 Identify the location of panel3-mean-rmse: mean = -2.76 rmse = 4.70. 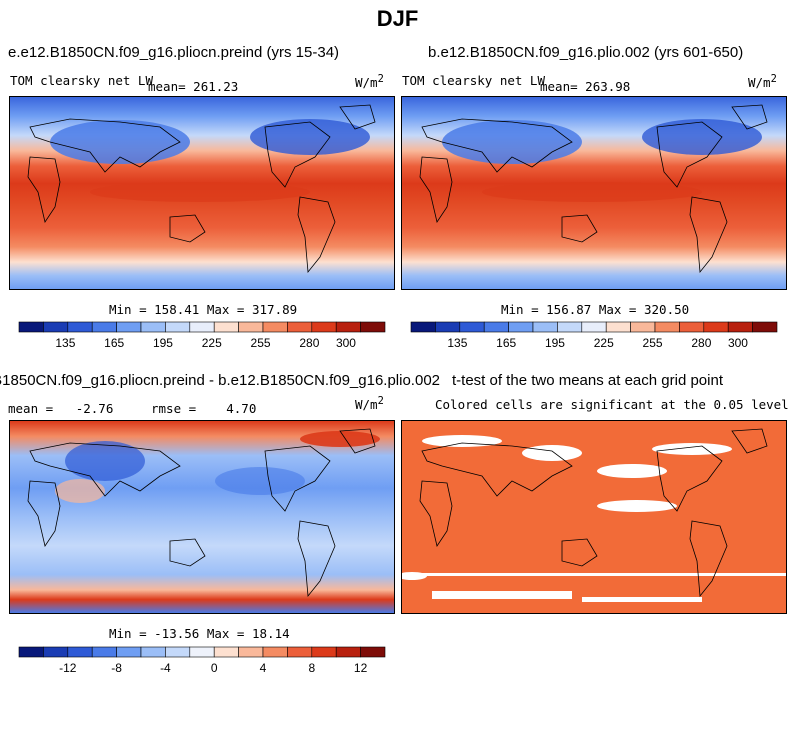
(132, 408).